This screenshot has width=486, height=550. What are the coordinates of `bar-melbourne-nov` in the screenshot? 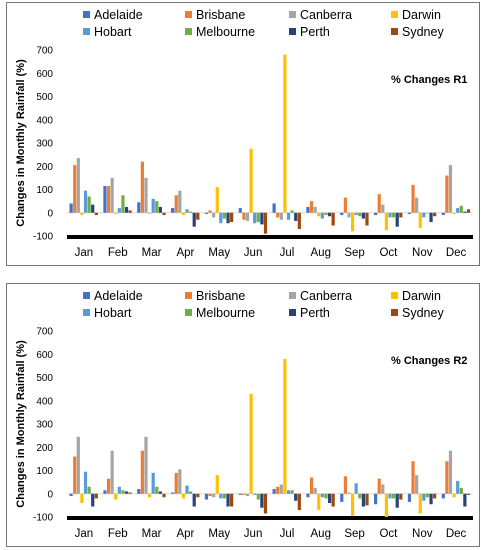 It's located at (427, 213).